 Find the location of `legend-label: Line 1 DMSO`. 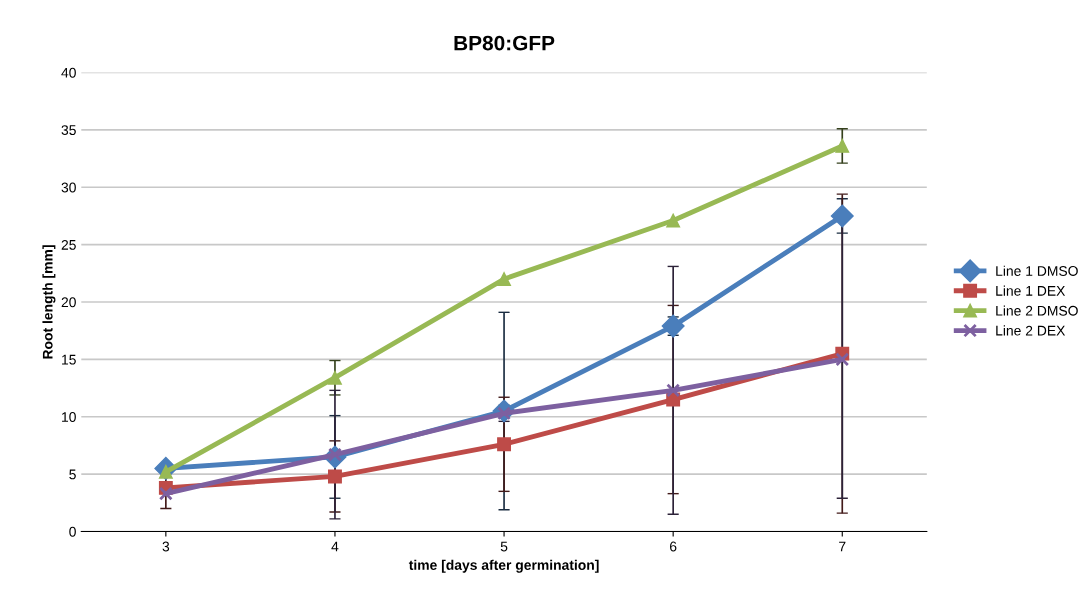

legend-label: Line 1 DMSO is located at coordinates (1037, 270).